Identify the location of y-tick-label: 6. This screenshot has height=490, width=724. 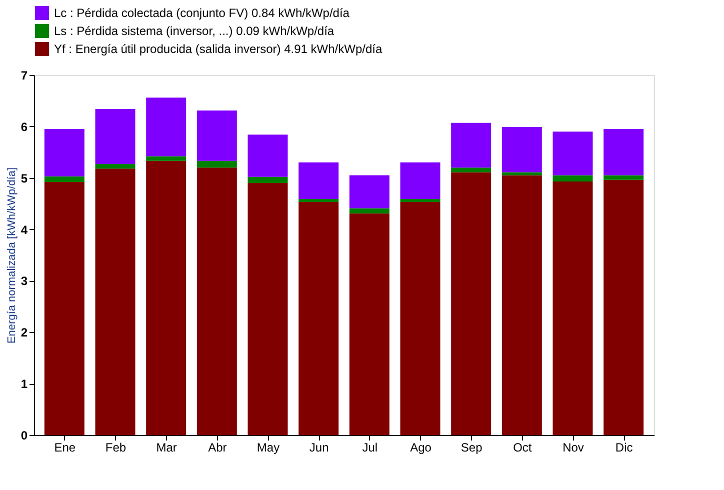
(24, 127).